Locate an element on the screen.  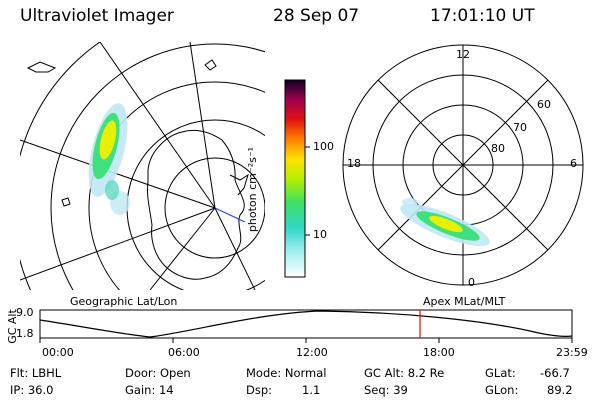
altitude-ytick-bottom: 1.8 is located at coordinates (25, 333).